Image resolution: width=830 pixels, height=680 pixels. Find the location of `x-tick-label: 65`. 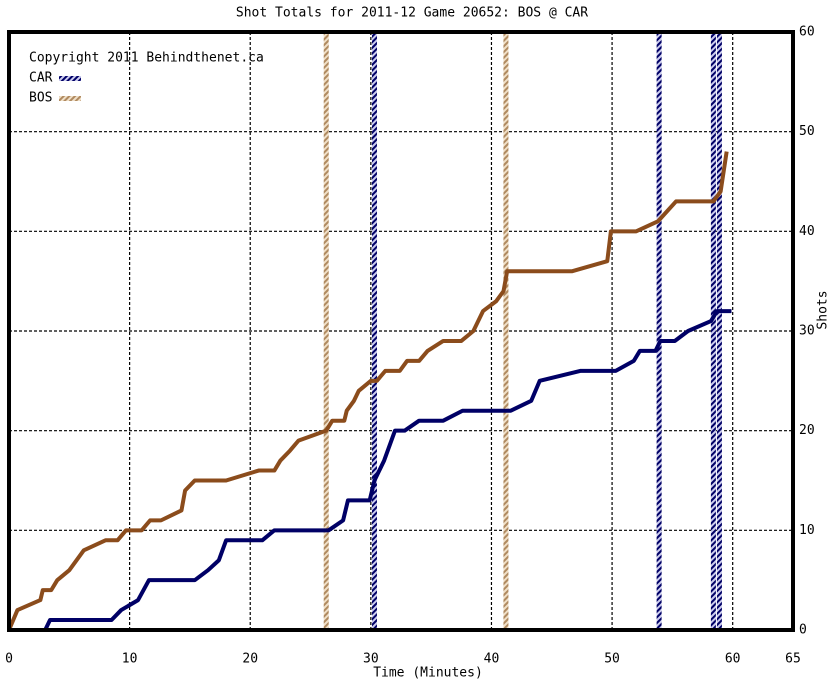

x-tick-label: 65 is located at coordinates (793, 659).